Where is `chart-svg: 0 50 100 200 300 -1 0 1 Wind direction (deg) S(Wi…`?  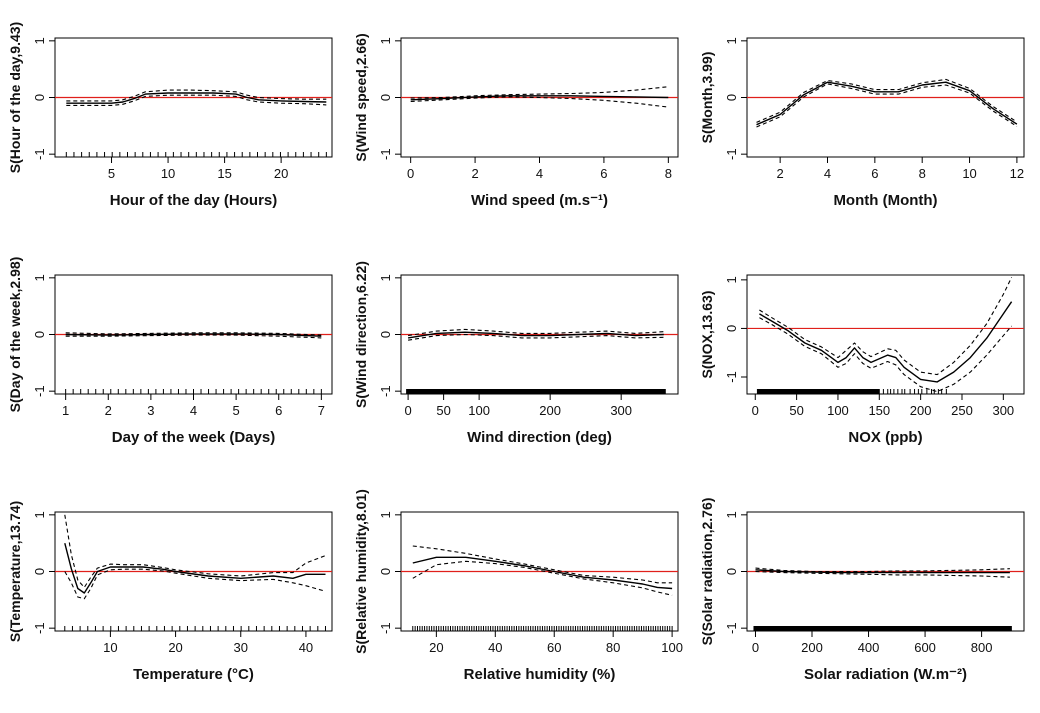 chart-svg: 0 50 100 200 300 -1 0 1 Wind direction (deg) S(Wi… is located at coordinates (516, 353).